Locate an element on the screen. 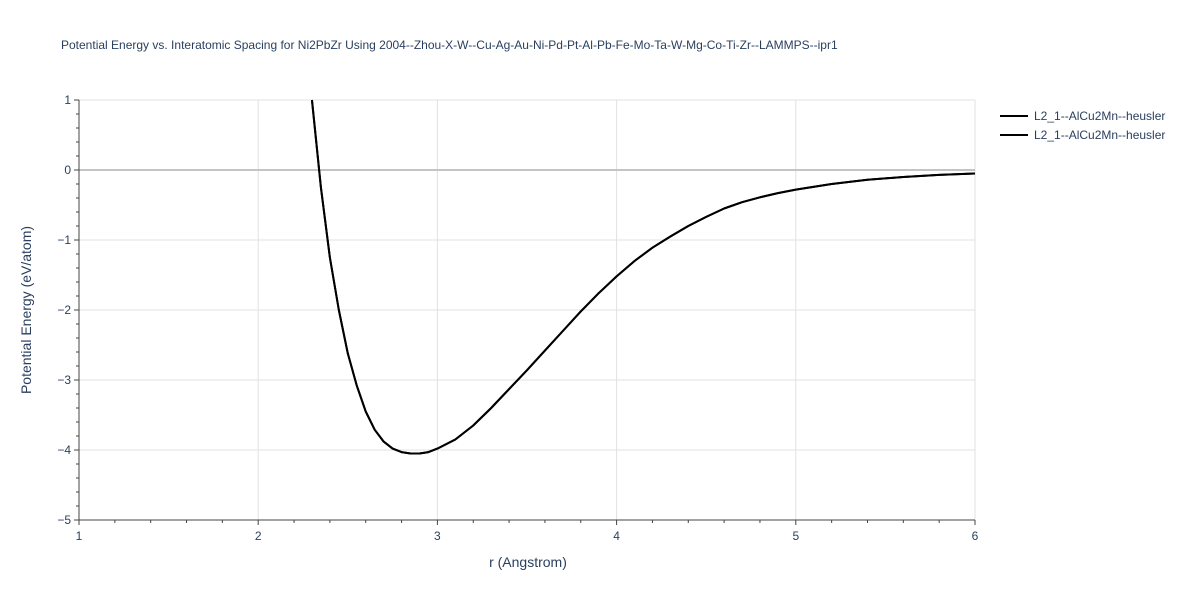 The height and width of the screenshot is (600, 1200). y-axis-label: Potential Energy (eV/atom) is located at coordinates (26, 310).